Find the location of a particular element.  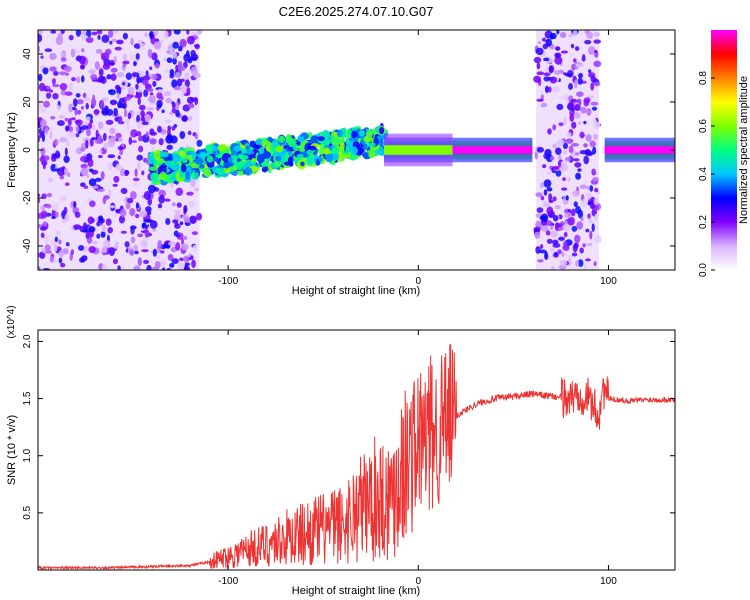

colorbar-label: Normalized spectral amplitude is located at coordinates (744, 150).